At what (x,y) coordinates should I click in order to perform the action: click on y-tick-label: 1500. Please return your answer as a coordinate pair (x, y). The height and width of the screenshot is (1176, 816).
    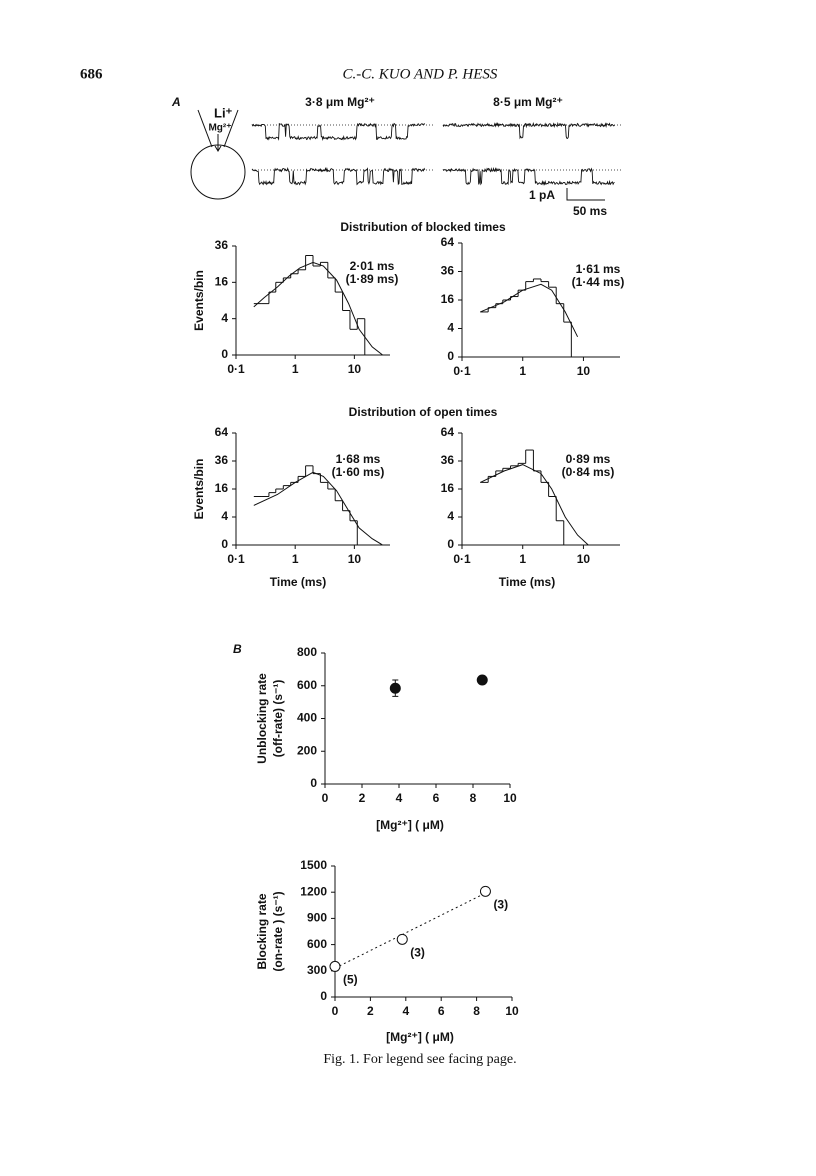
    Looking at the image, I should click on (313, 865).